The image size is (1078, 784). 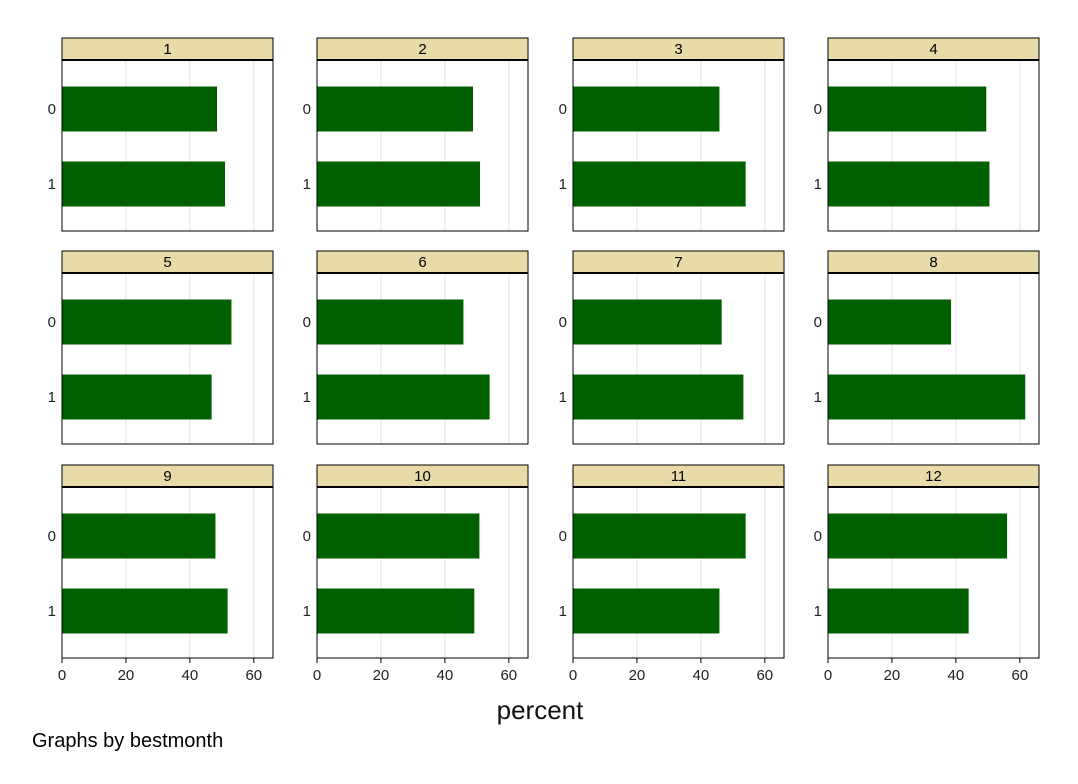 I want to click on panel-strip-label: 1, so click(x=167, y=49).